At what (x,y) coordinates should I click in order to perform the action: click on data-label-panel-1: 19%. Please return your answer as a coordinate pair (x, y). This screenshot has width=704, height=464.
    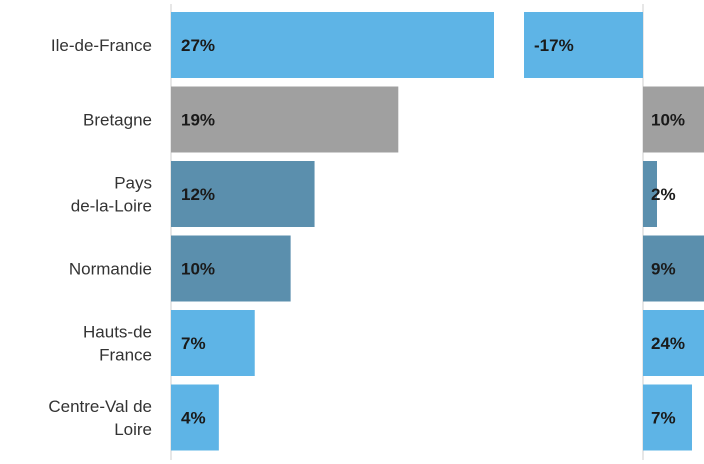
    Looking at the image, I should click on (198, 120).